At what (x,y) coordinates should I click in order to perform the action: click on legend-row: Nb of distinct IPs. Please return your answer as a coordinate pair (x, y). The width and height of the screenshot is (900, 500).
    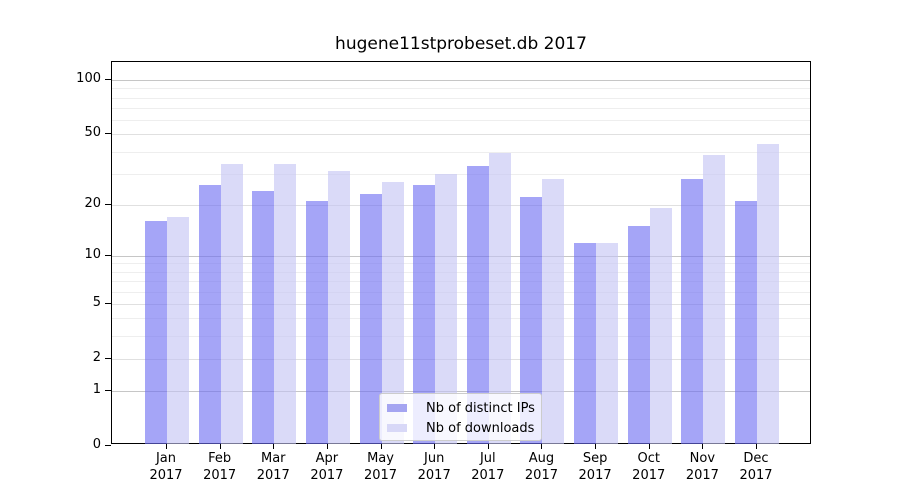
    Looking at the image, I should click on (460, 408).